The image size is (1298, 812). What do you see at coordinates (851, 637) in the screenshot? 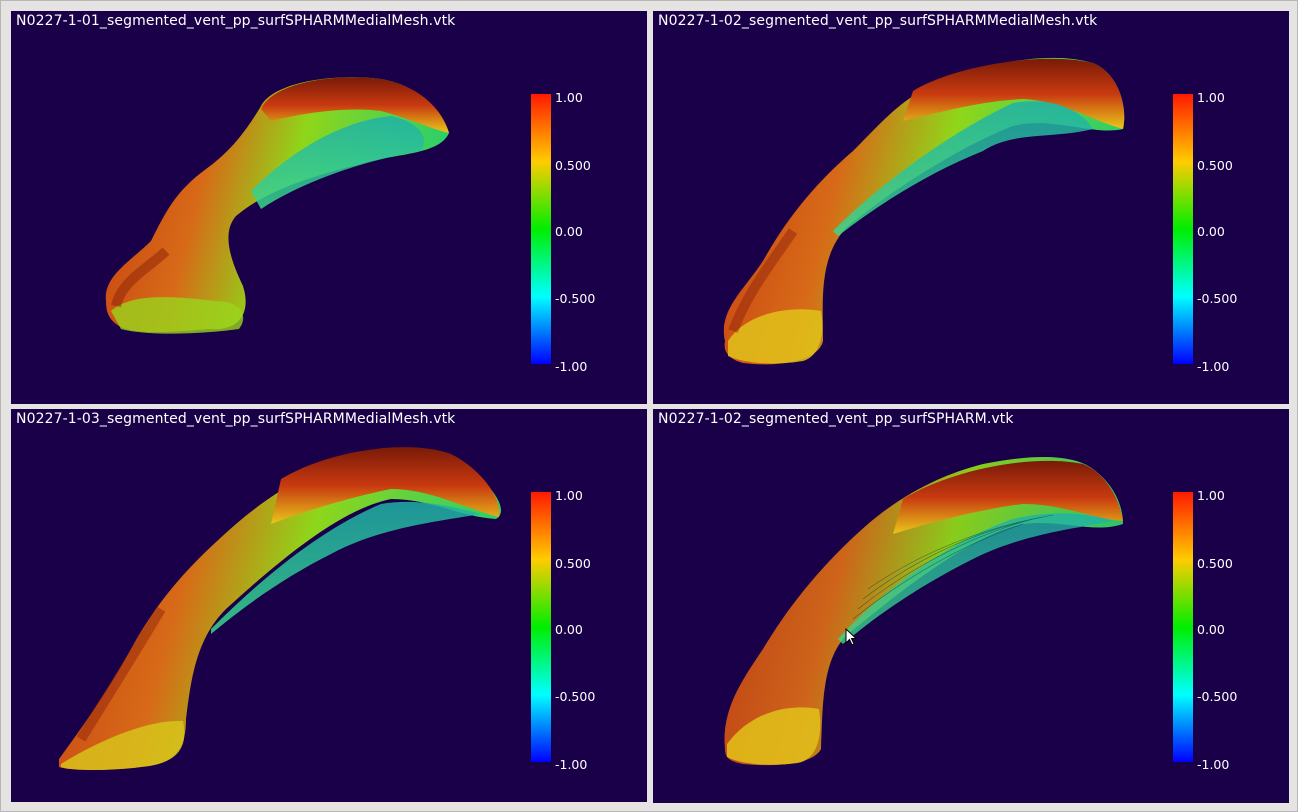
I see `mouse-pointer-icon` at bounding box center [851, 637].